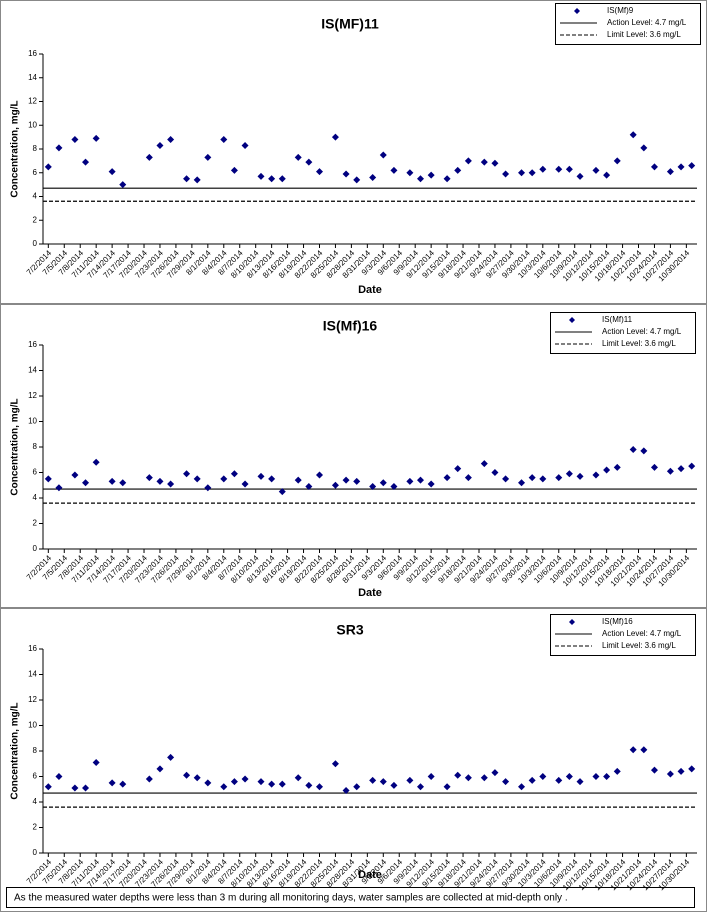 Image resolution: width=707 pixels, height=917 pixels. I want to click on y-tick-label: 8, so click(35, 148).